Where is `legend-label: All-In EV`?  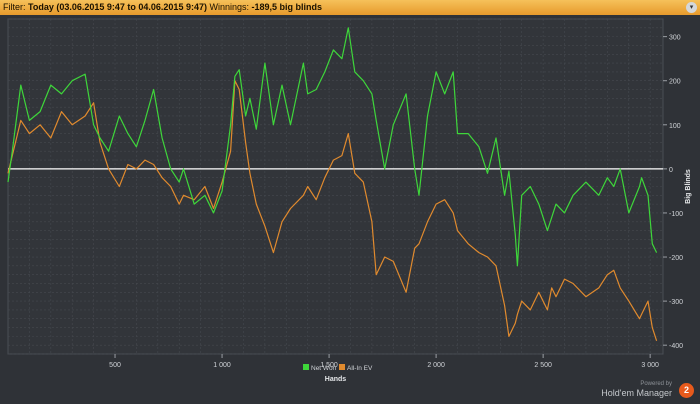
legend-label: All-In EV is located at coordinates (360, 368).